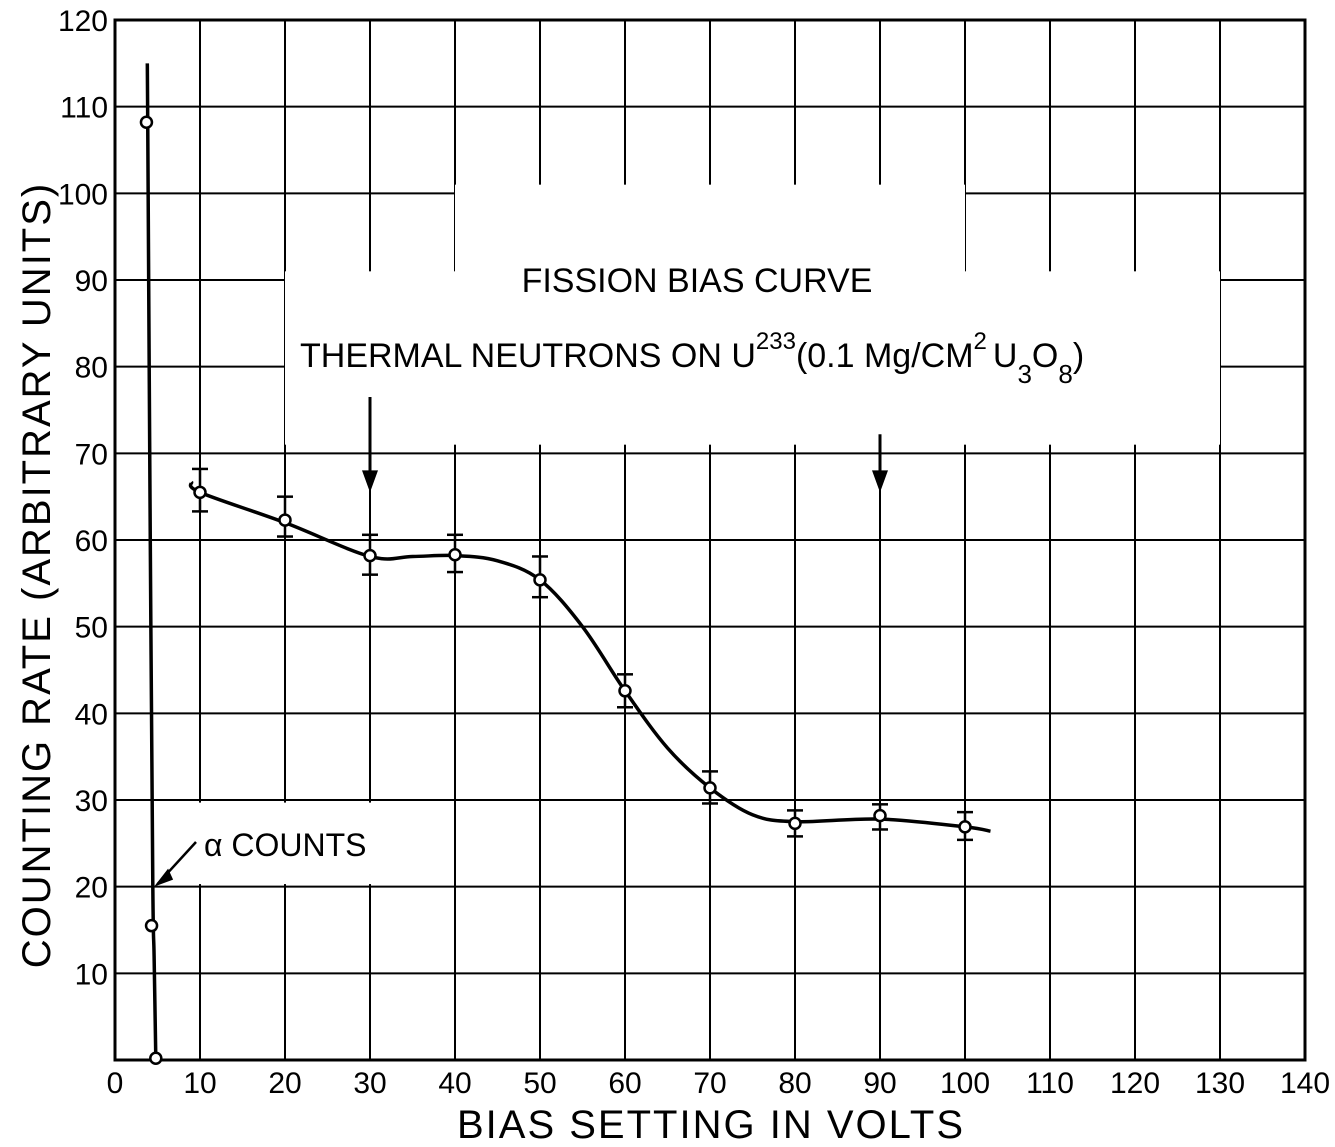 The image size is (1335, 1147). I want to click on alpha-counts-label: α COUNTS, so click(285, 845).